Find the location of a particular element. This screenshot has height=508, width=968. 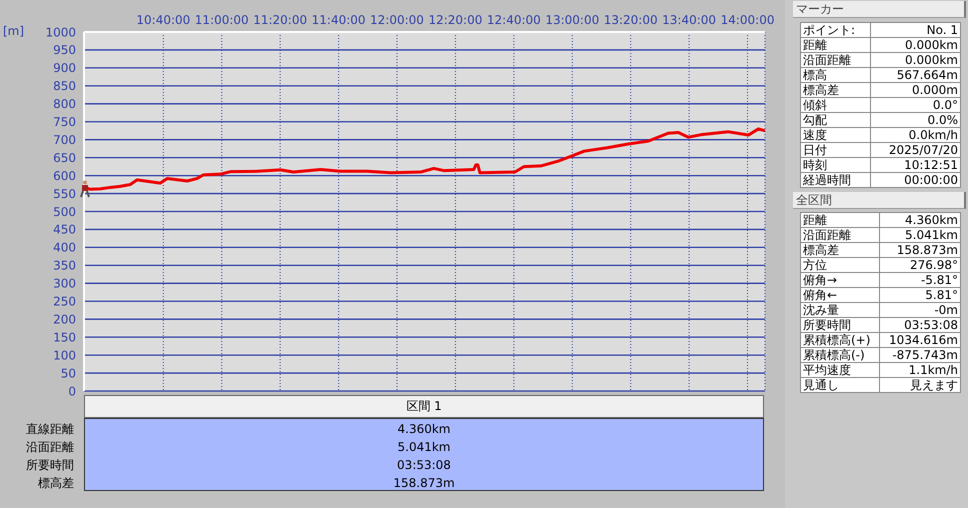

text: -5.81° is located at coordinates (920, 280).